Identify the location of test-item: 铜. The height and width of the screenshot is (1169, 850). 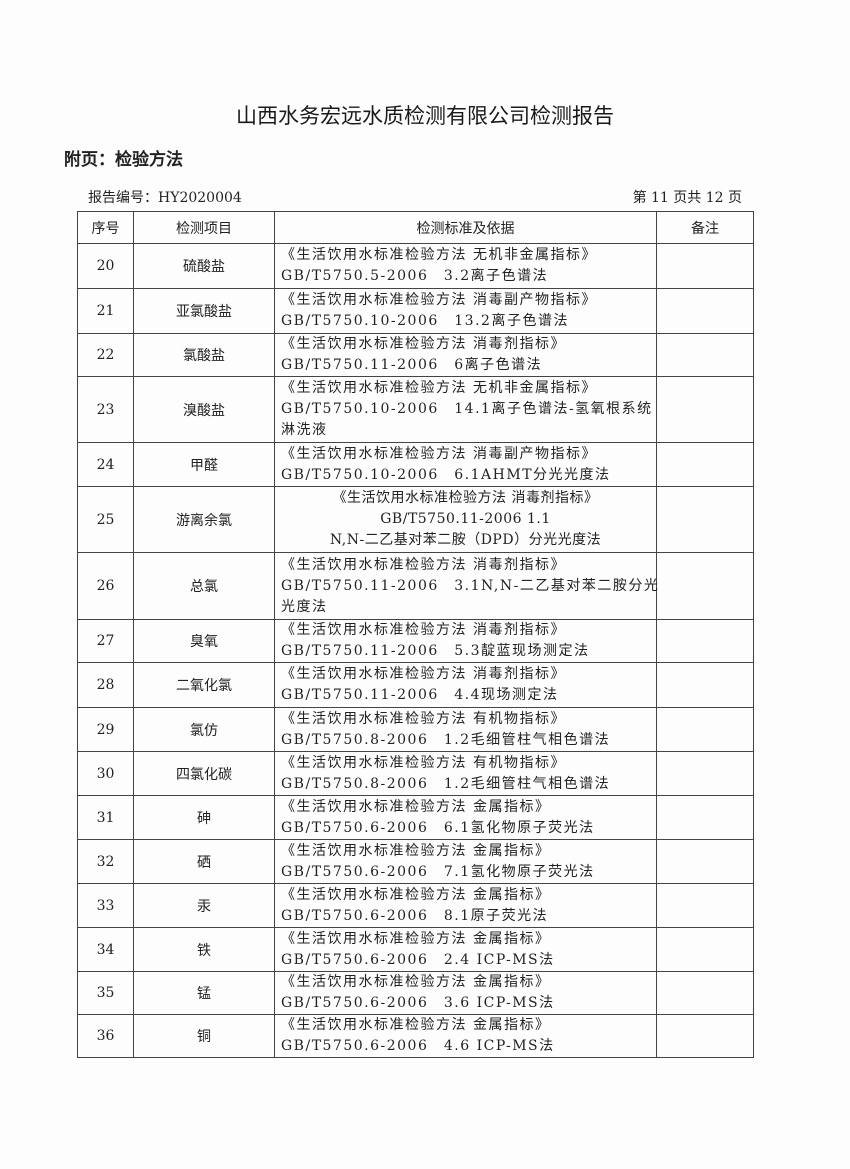
(204, 1036).